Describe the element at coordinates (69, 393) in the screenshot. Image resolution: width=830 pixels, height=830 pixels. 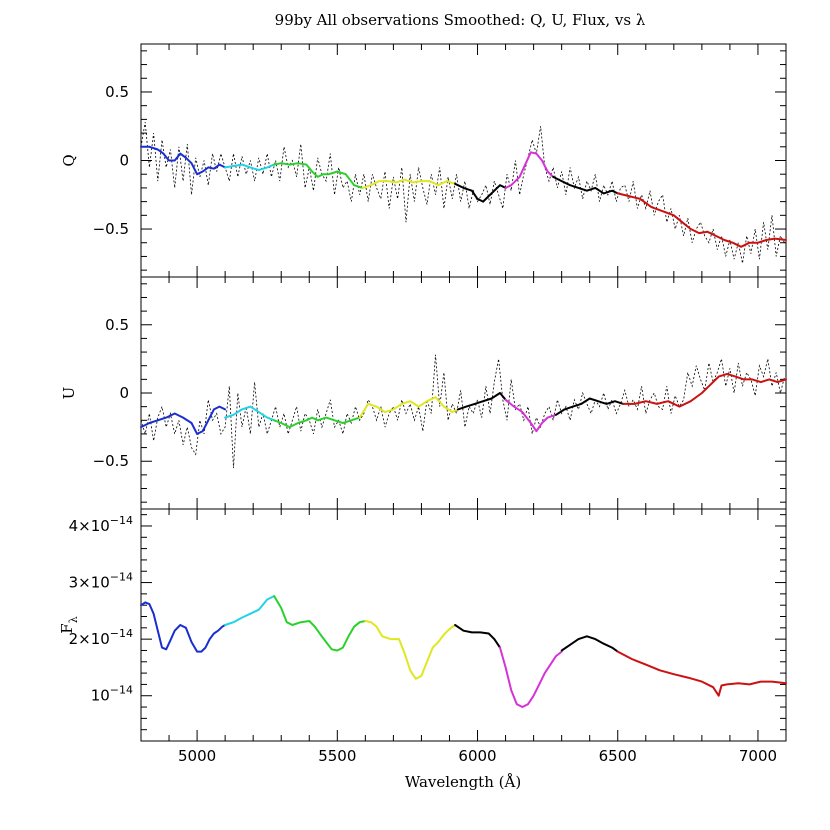
I see `y-axis-label: U` at that location.